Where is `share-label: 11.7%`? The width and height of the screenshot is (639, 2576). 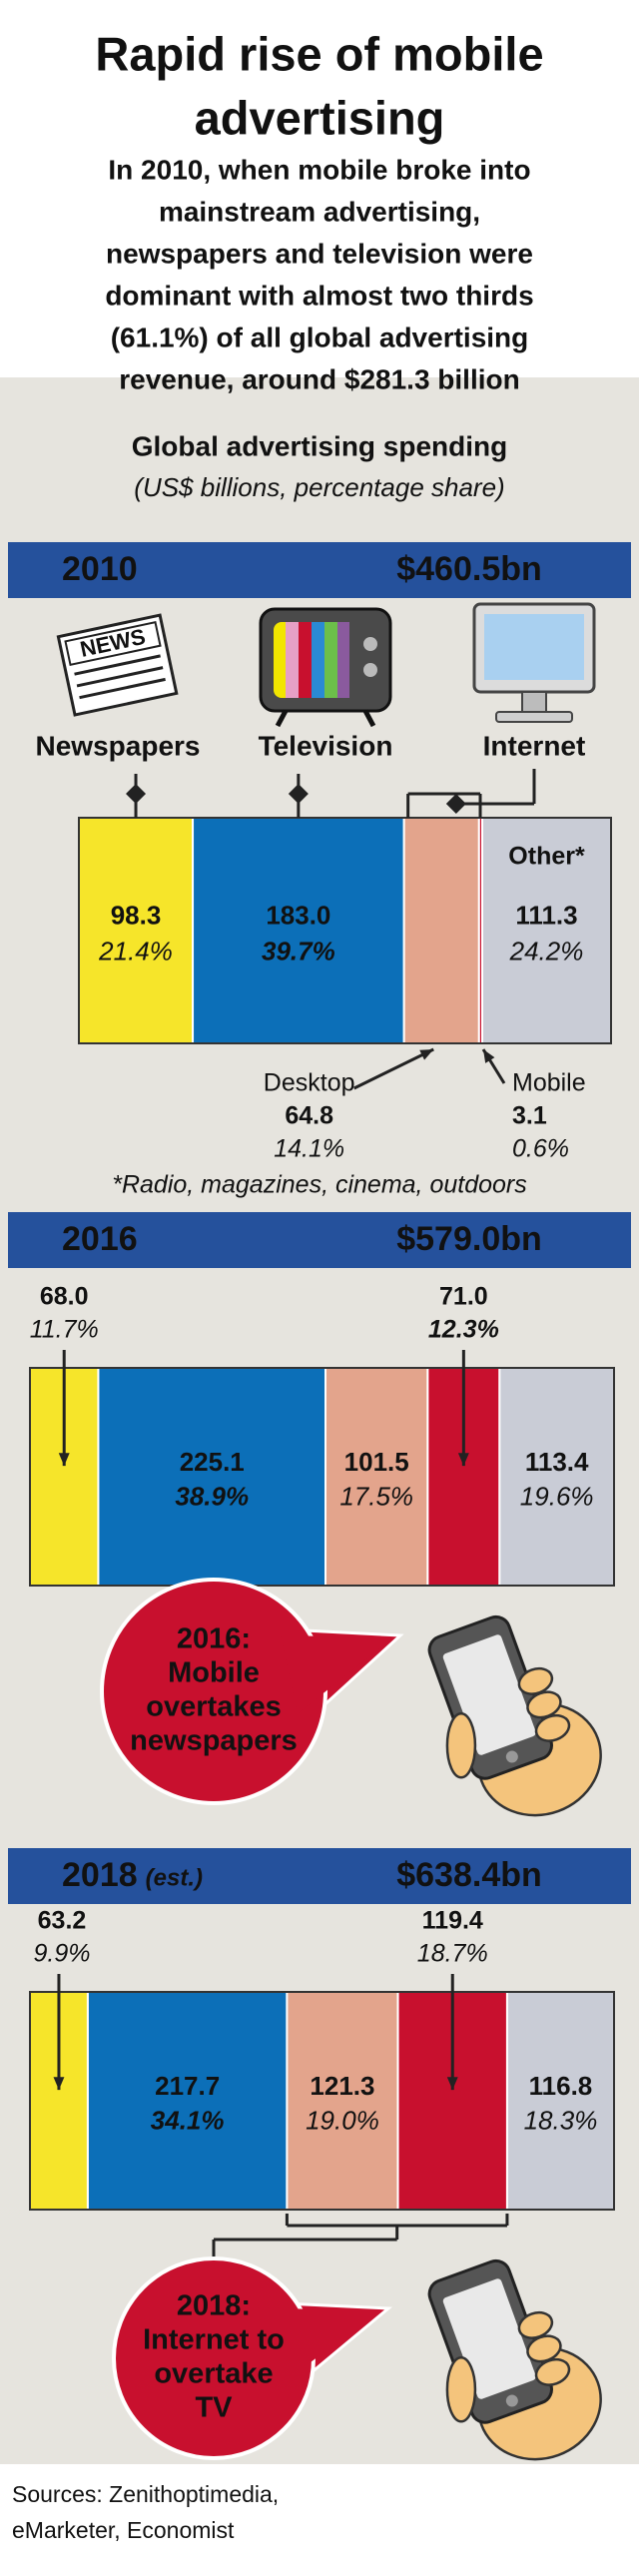
share-label: 11.7% is located at coordinates (64, 1330).